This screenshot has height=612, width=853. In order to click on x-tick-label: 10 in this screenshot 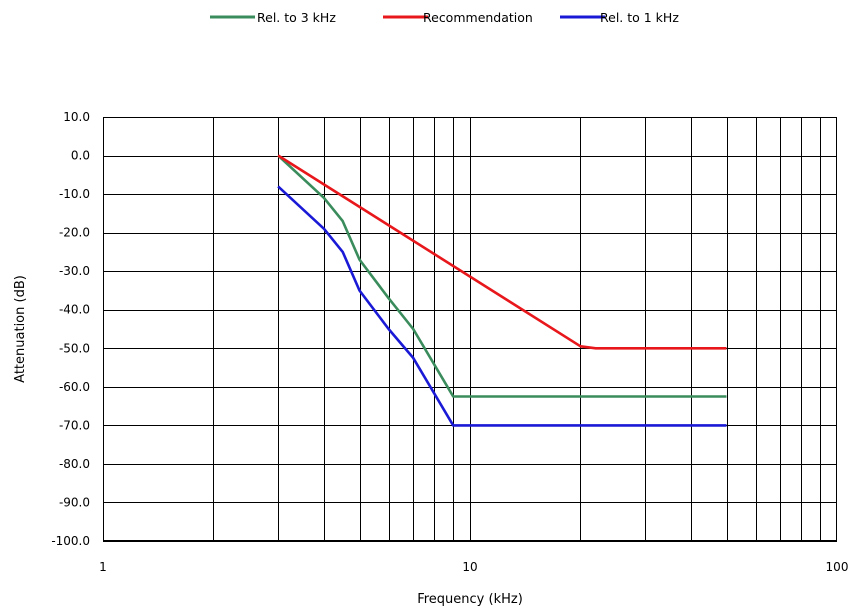, I will do `click(469, 567)`.